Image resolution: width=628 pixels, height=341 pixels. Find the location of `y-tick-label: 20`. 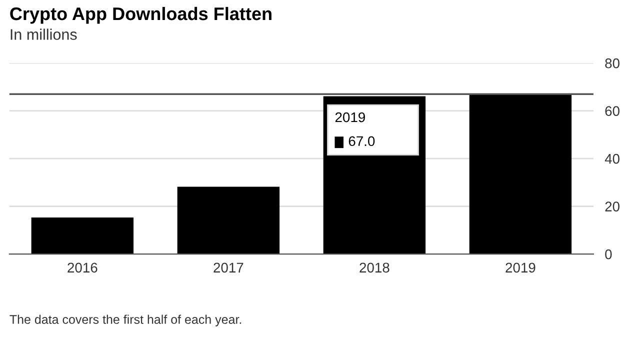

y-tick-label: 20 is located at coordinates (612, 207).